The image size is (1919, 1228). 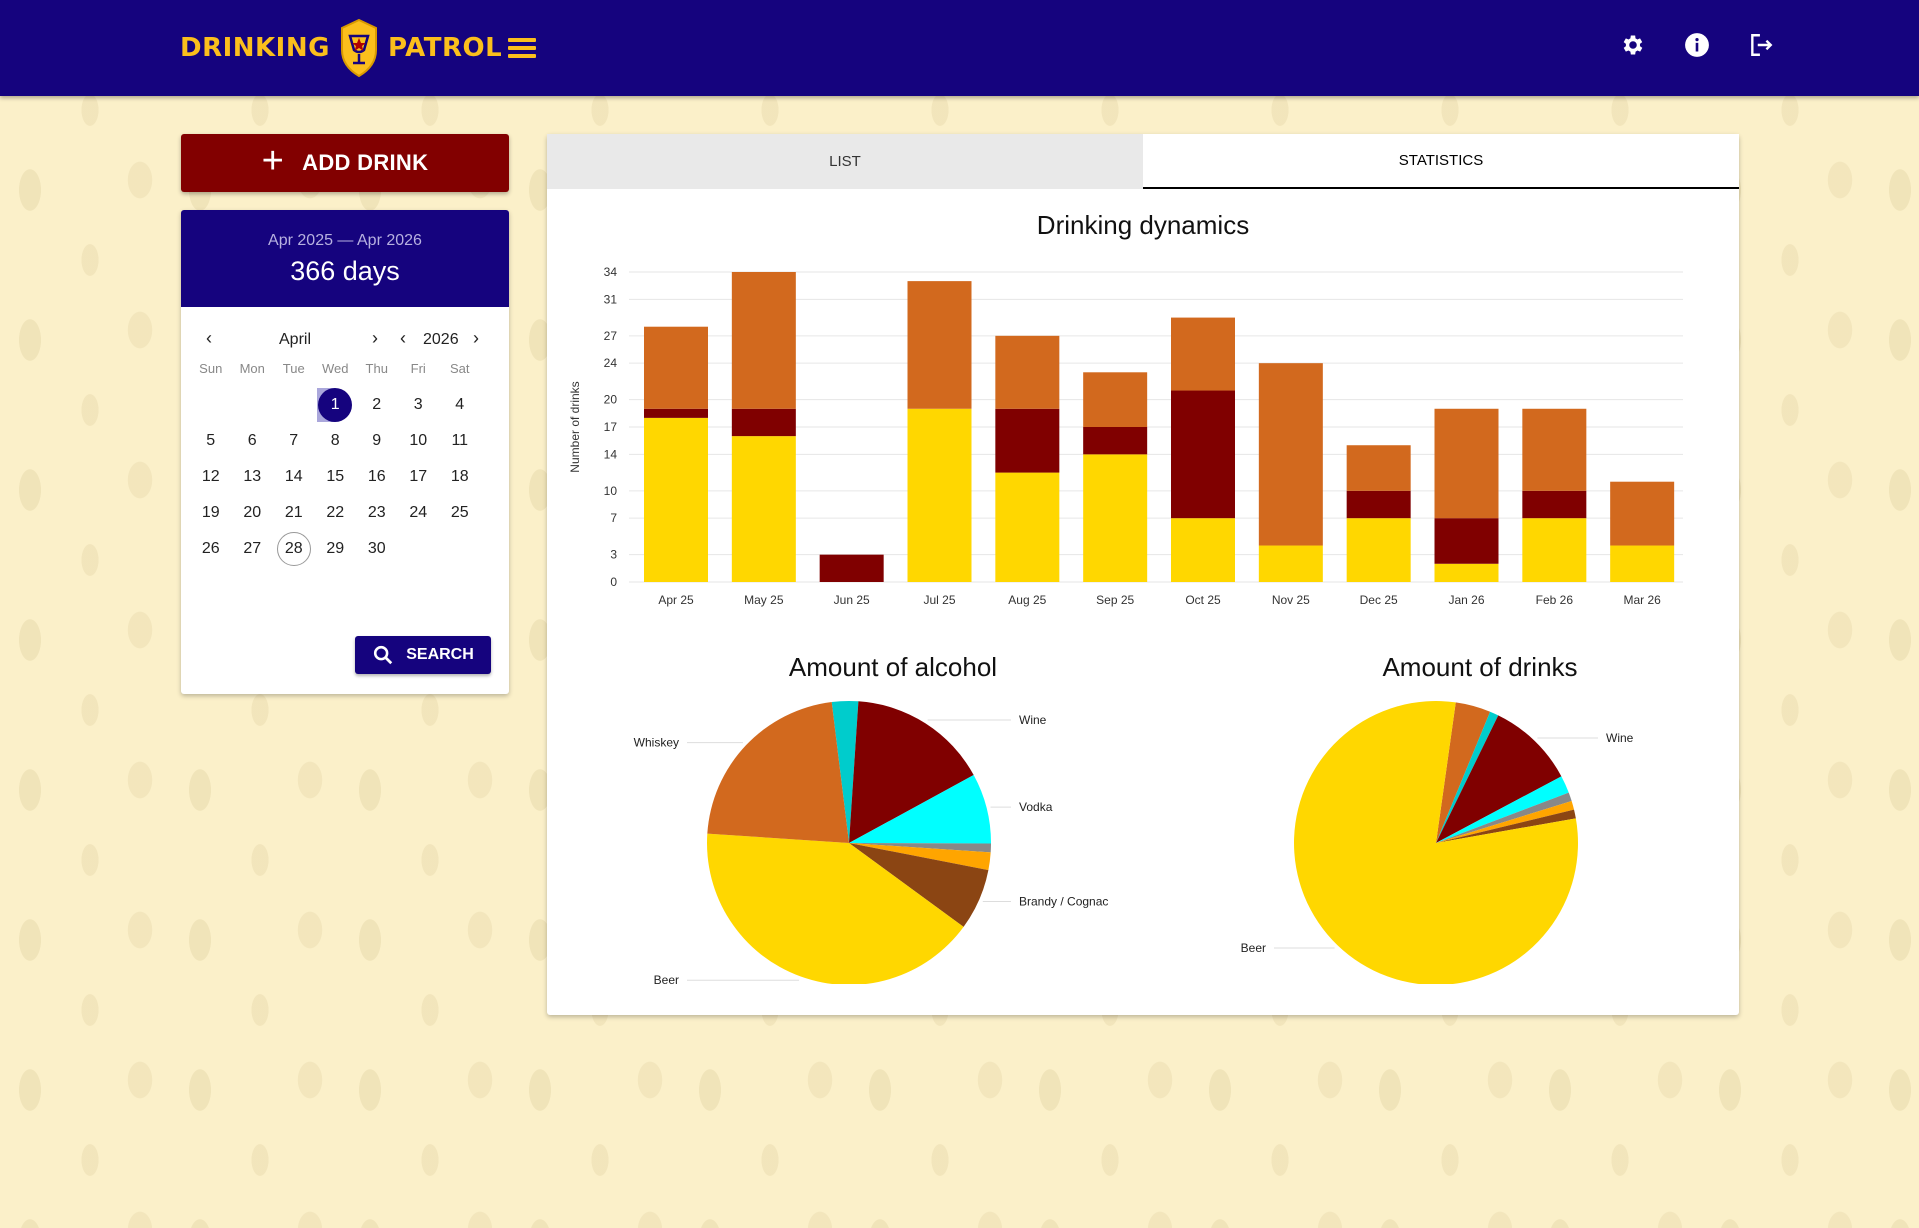 What do you see at coordinates (335, 476) in the screenshot?
I see `calendar-day: 15` at bounding box center [335, 476].